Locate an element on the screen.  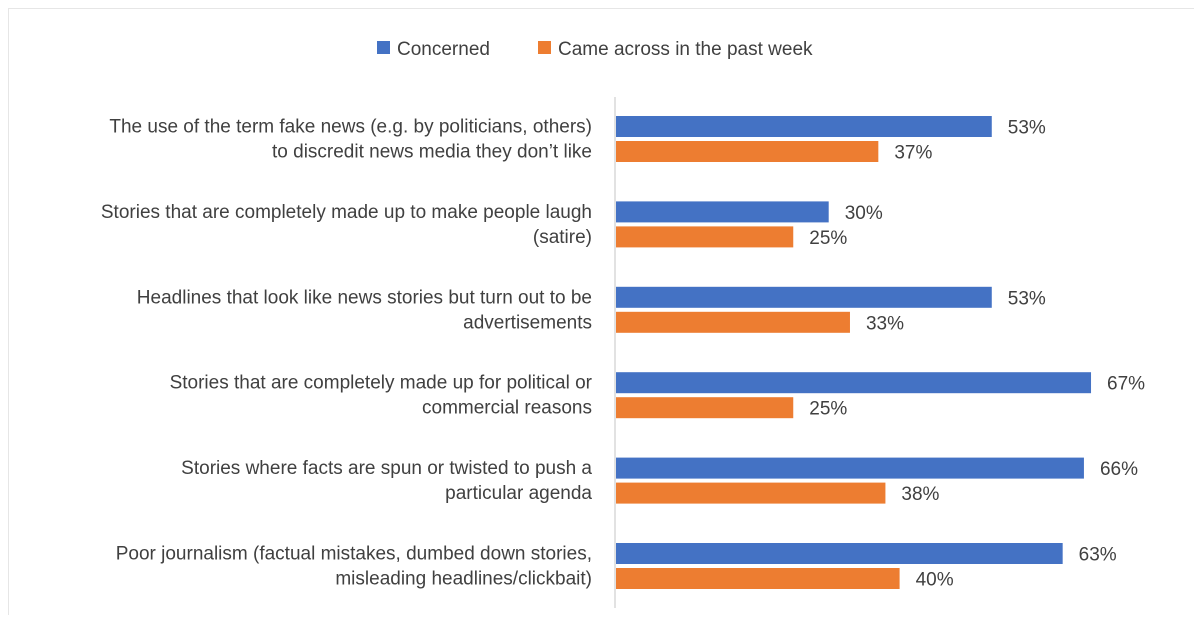
category-label-4-line-2: commercial reasons is located at coordinates (507, 408).